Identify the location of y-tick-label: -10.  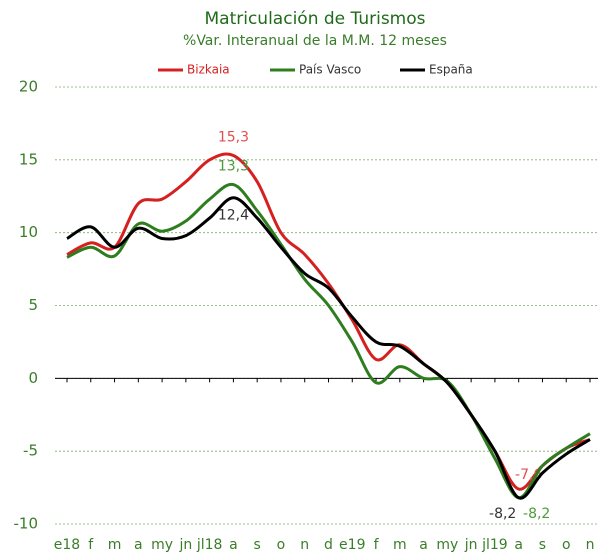
(26, 524).